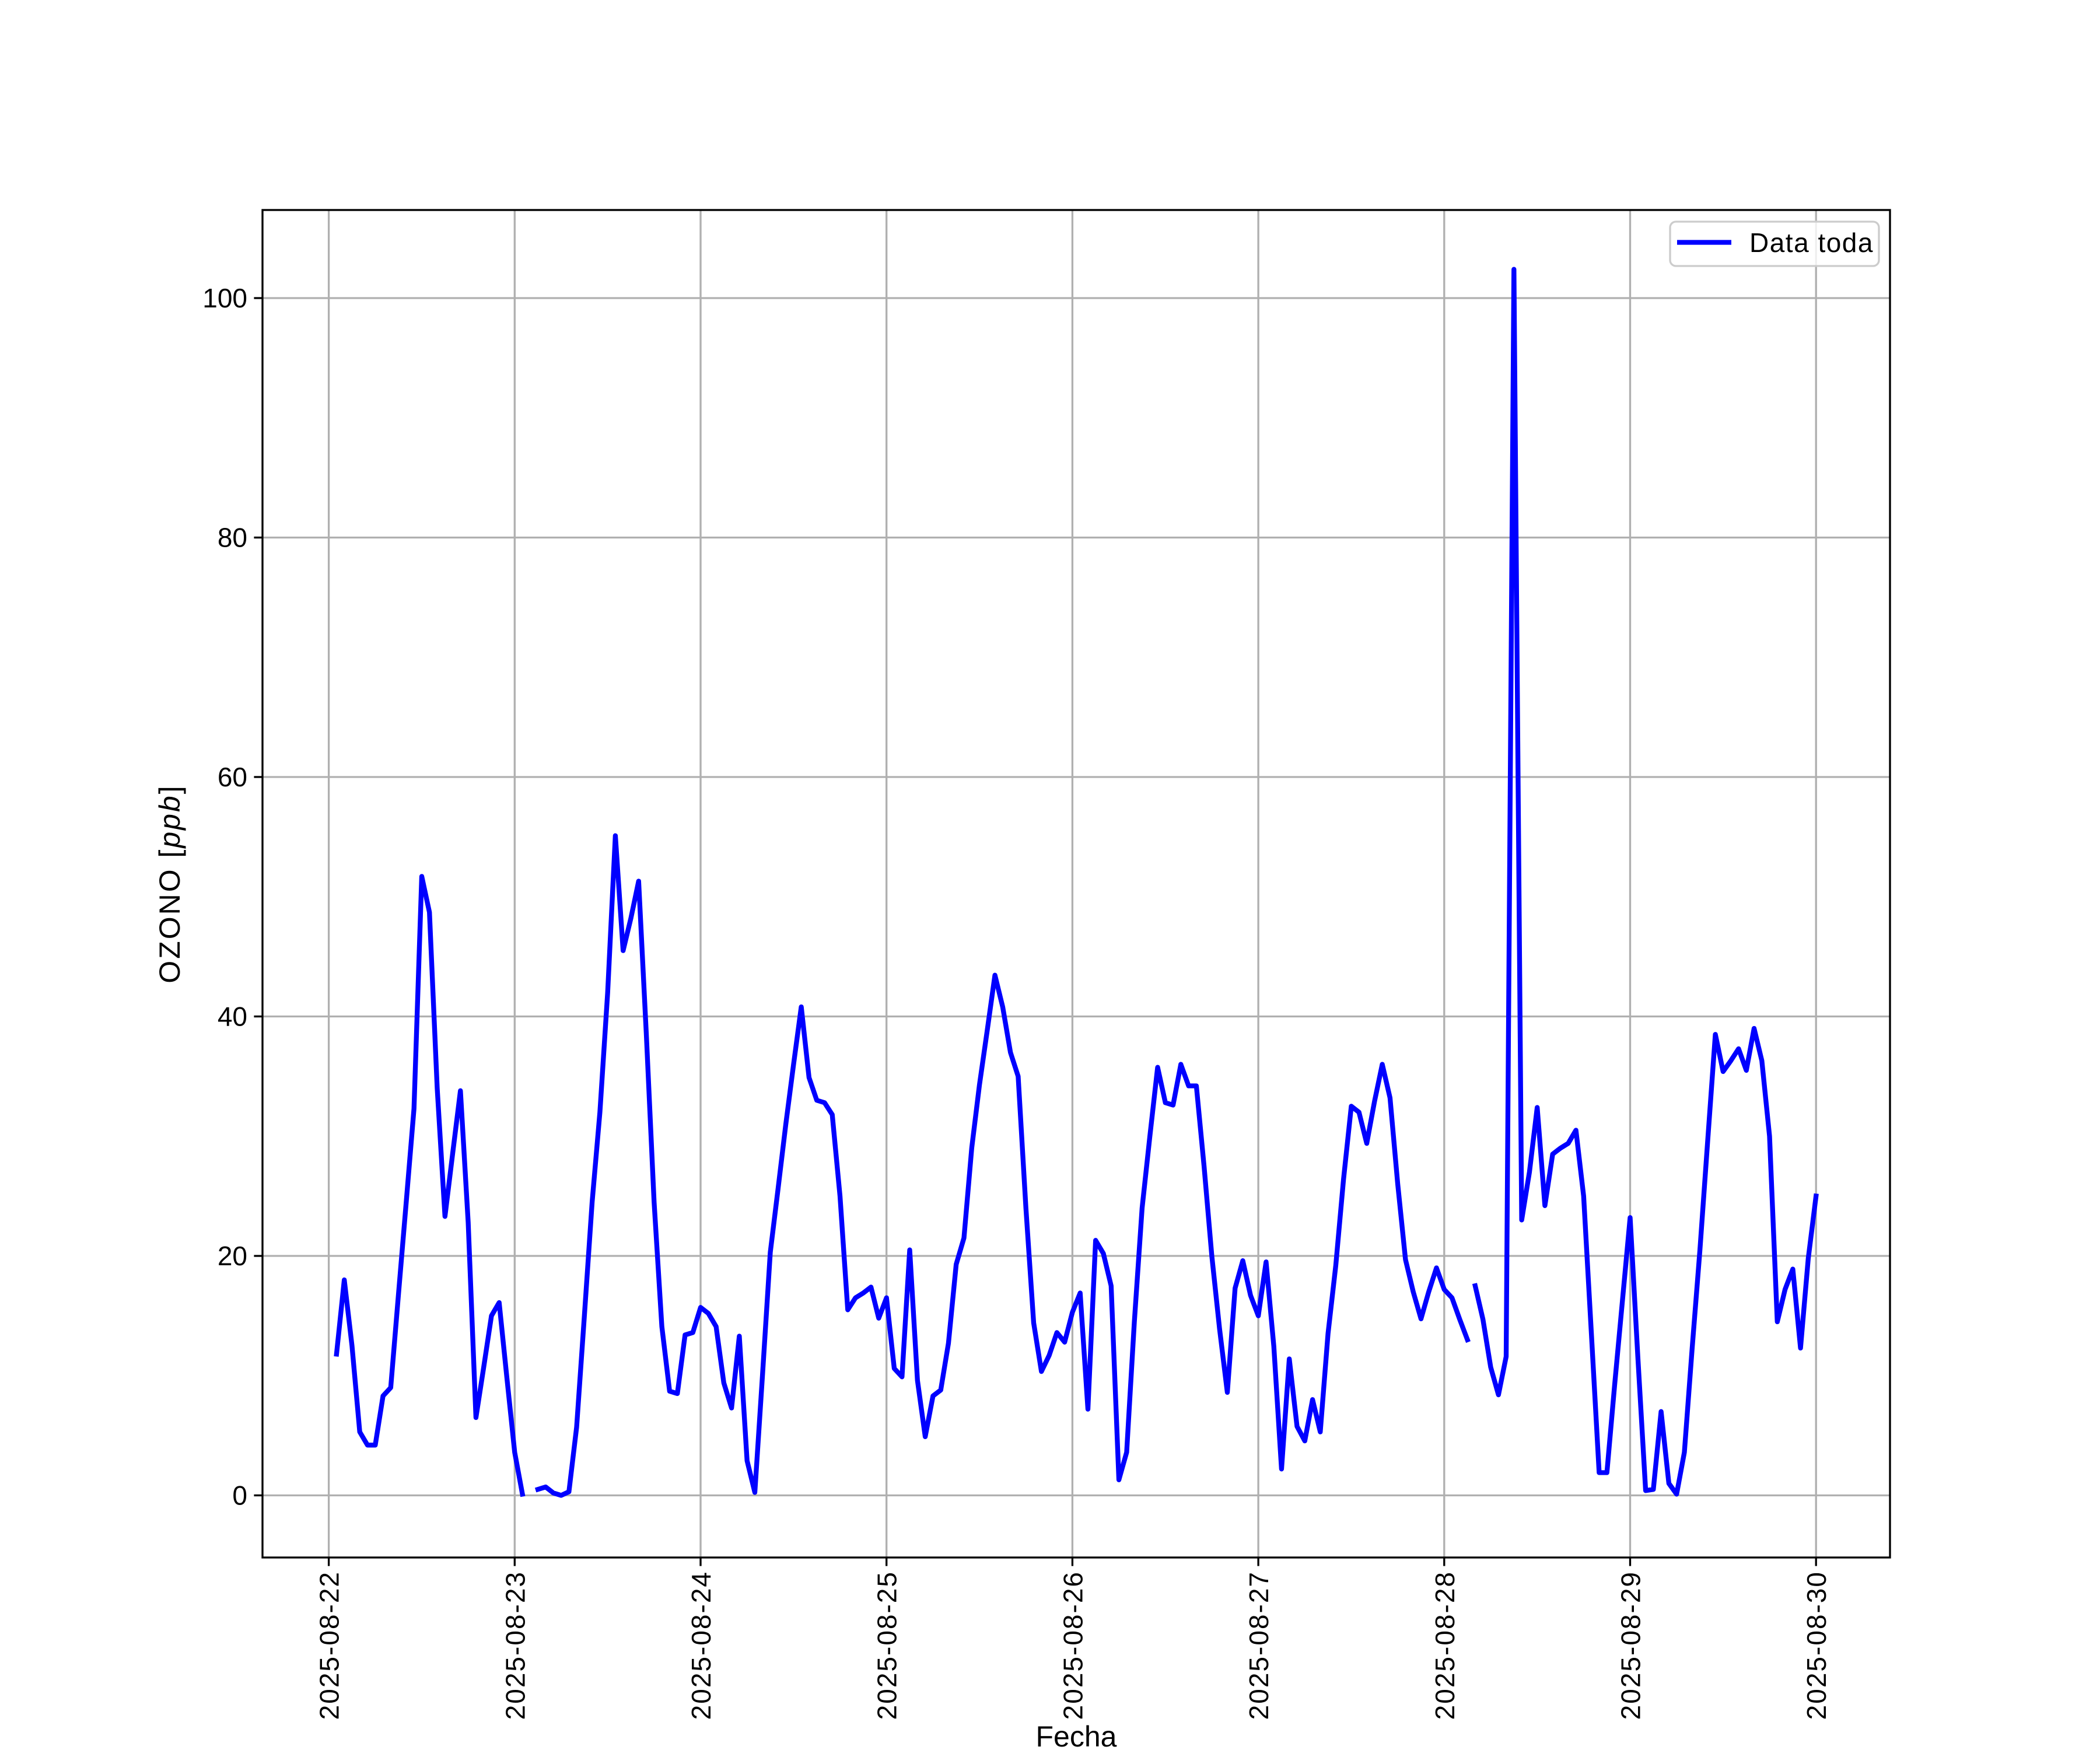  Describe the element at coordinates (1259, 1645) in the screenshot. I see `svg-text: 2025-08-27` at that location.